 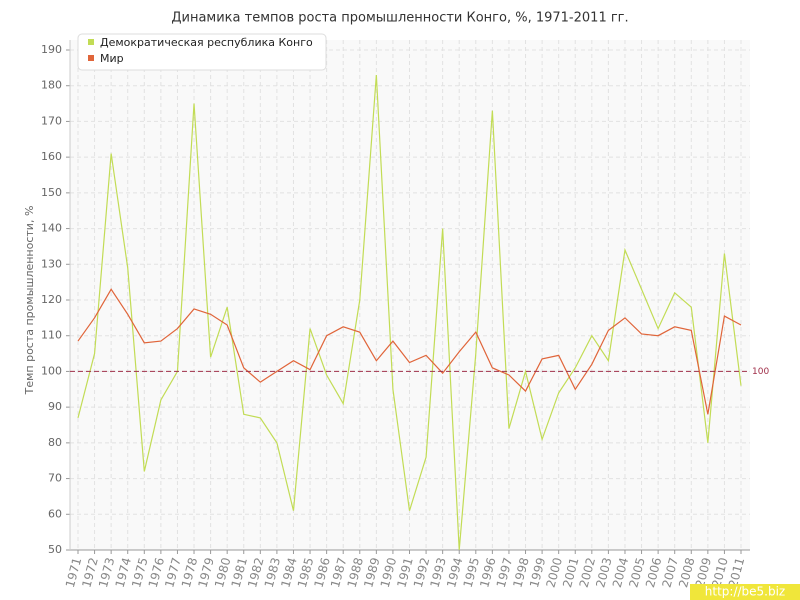 I want to click on watermark-bg, so click(x=745, y=592).